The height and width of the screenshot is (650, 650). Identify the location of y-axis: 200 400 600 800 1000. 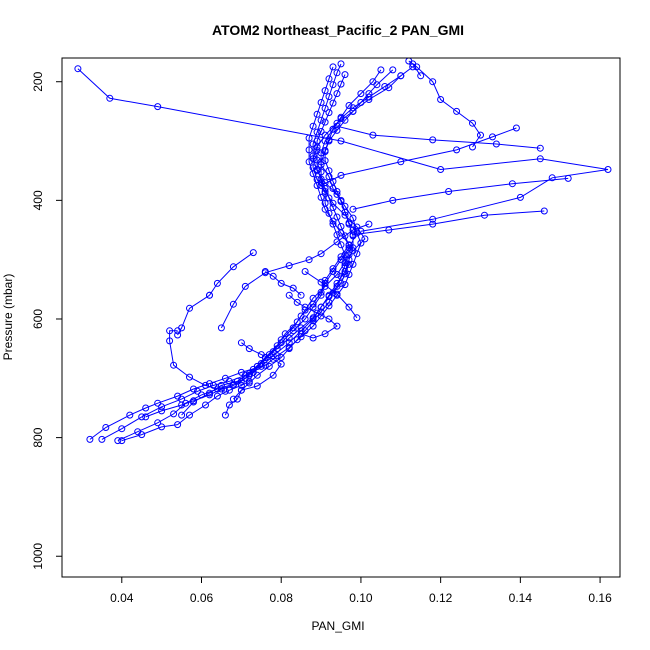
(46, 320).